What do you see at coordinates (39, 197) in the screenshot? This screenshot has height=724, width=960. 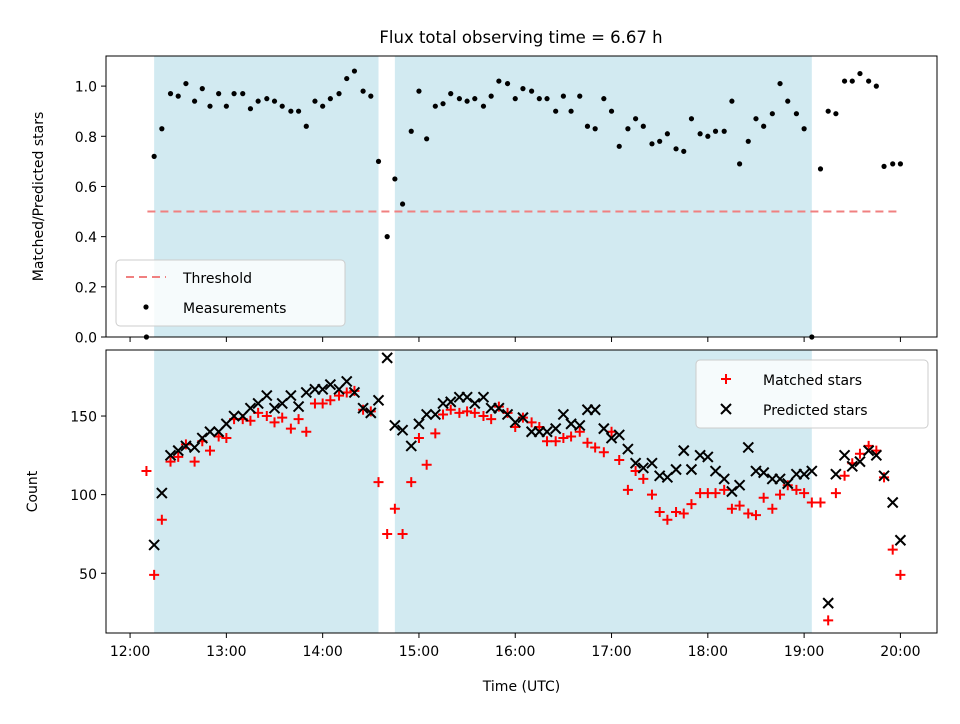 I see `y-axis-label: Matched/Predicted stars` at bounding box center [39, 197].